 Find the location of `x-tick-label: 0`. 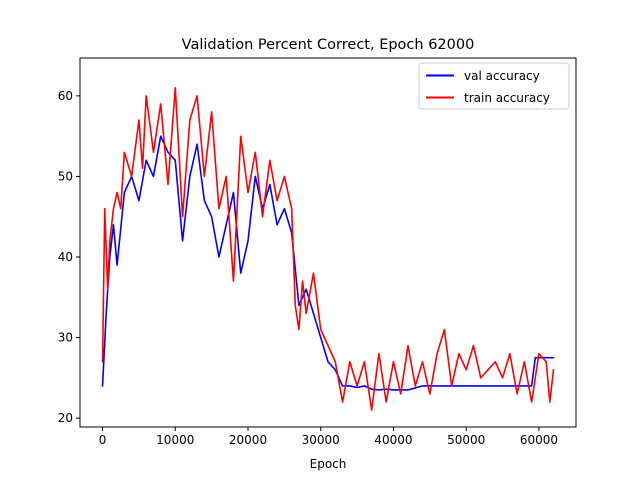

x-tick-label: 0 is located at coordinates (103, 440).